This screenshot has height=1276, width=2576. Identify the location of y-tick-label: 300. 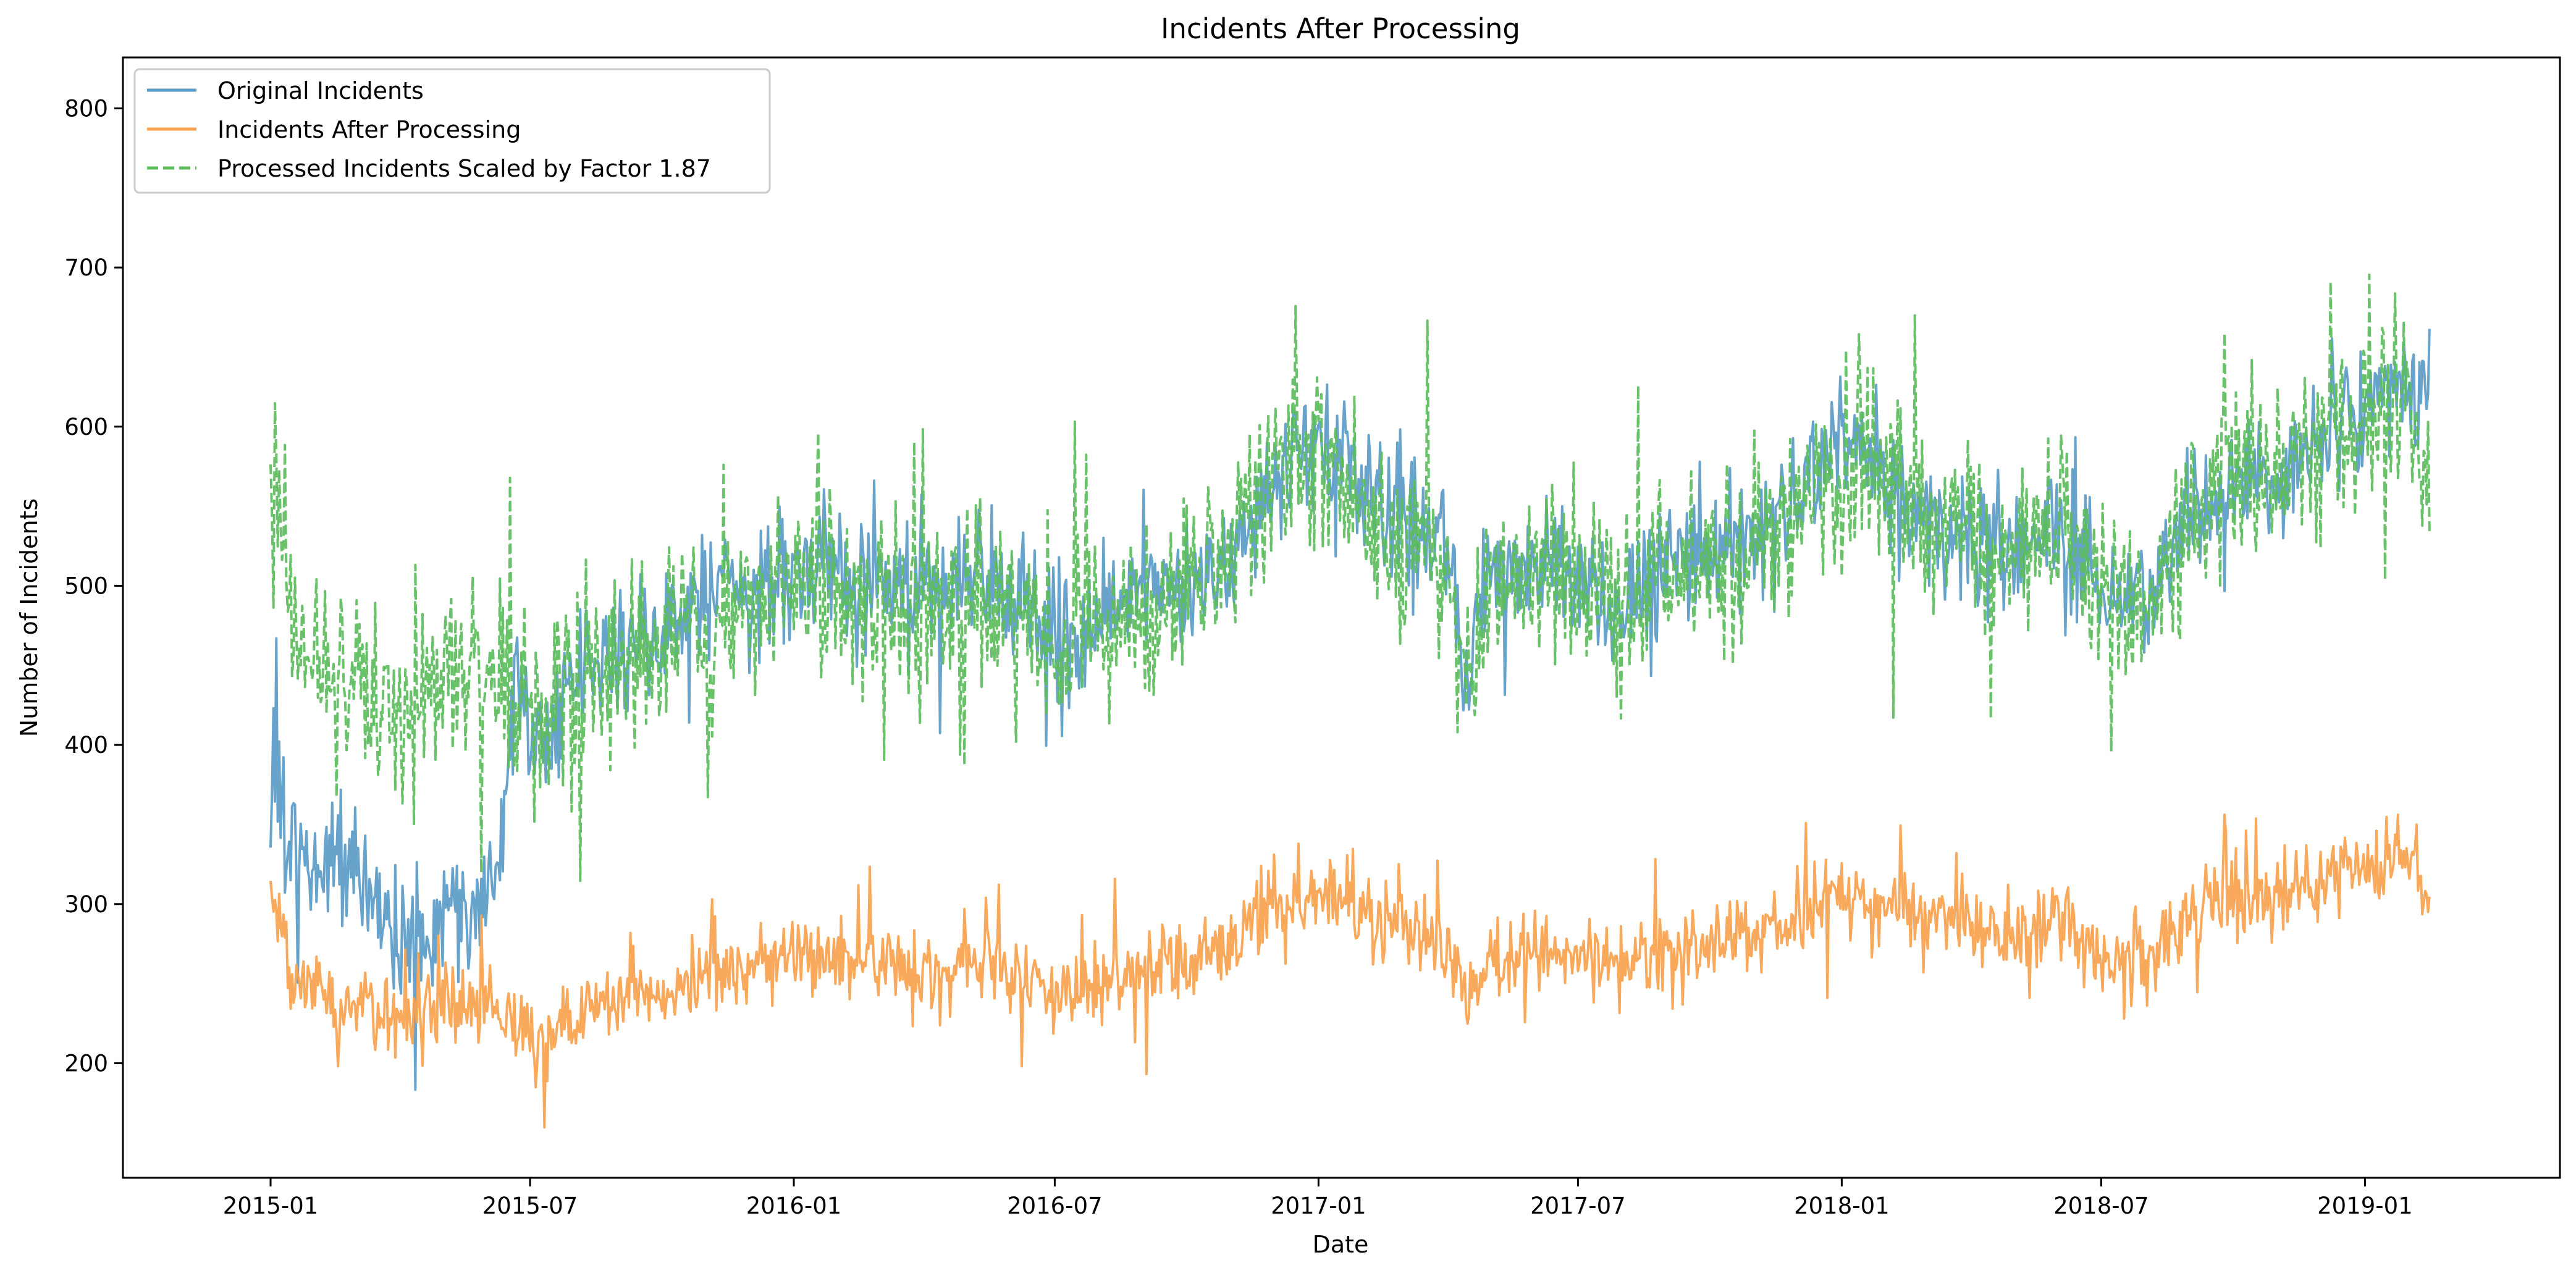
(86, 904).